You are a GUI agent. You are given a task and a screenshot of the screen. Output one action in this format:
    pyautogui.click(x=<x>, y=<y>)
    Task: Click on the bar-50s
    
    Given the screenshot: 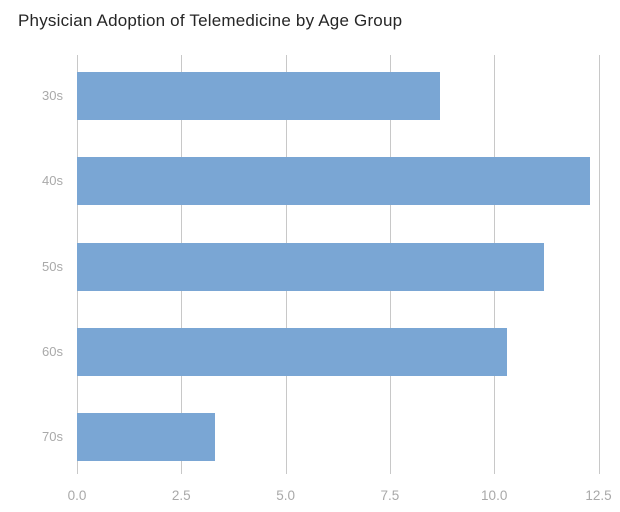 What is the action you would take?
    pyautogui.click(x=311, y=266)
    